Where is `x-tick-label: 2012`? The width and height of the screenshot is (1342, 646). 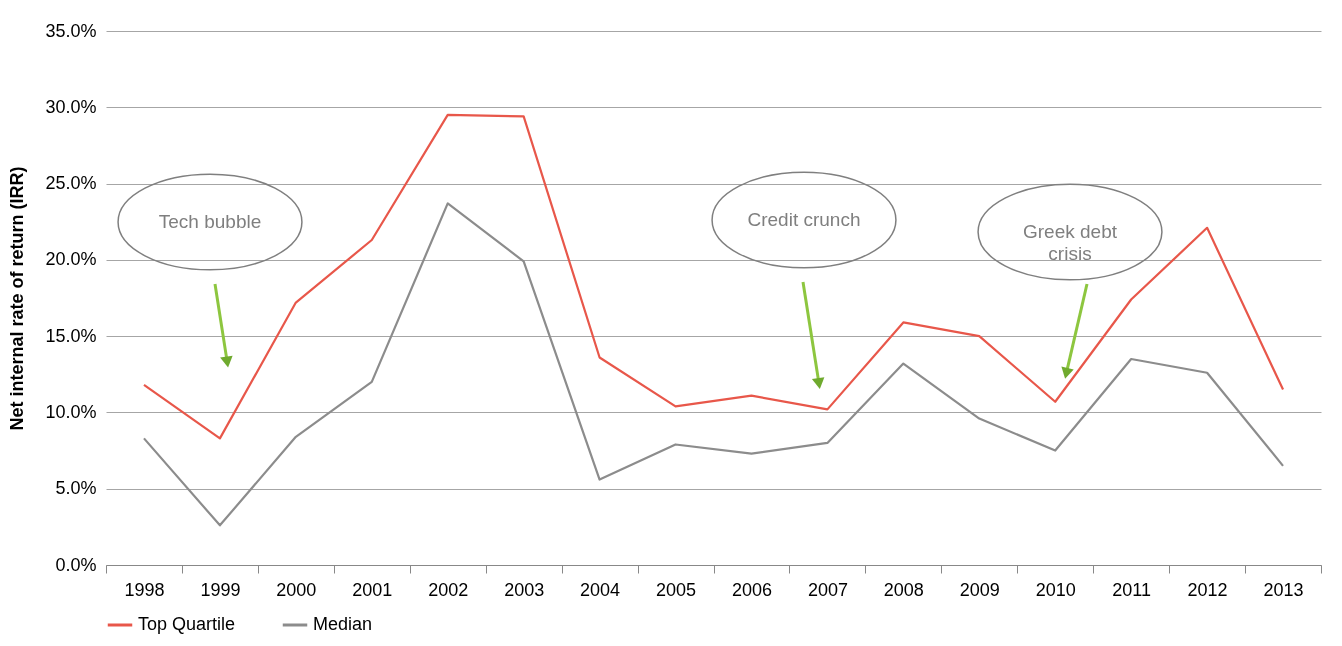
x-tick-label: 2012 is located at coordinates (1207, 589).